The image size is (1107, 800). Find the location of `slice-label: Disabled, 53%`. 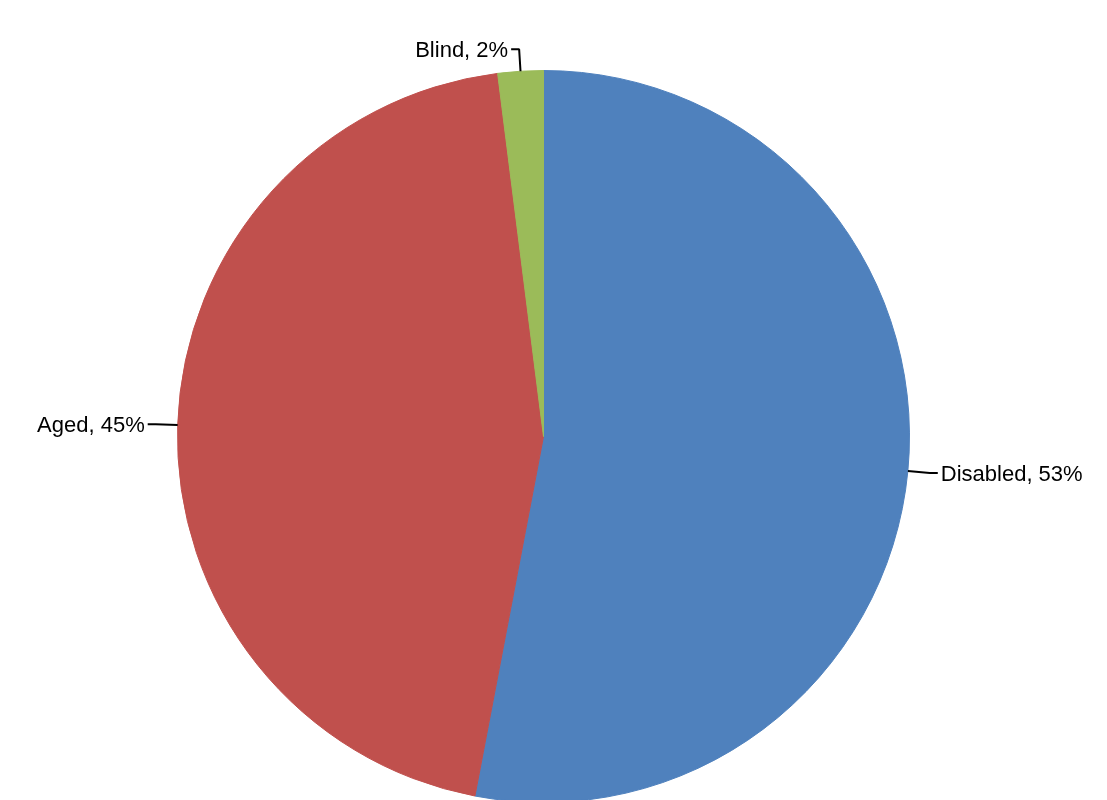

slice-label: Disabled, 53% is located at coordinates (1011, 473).